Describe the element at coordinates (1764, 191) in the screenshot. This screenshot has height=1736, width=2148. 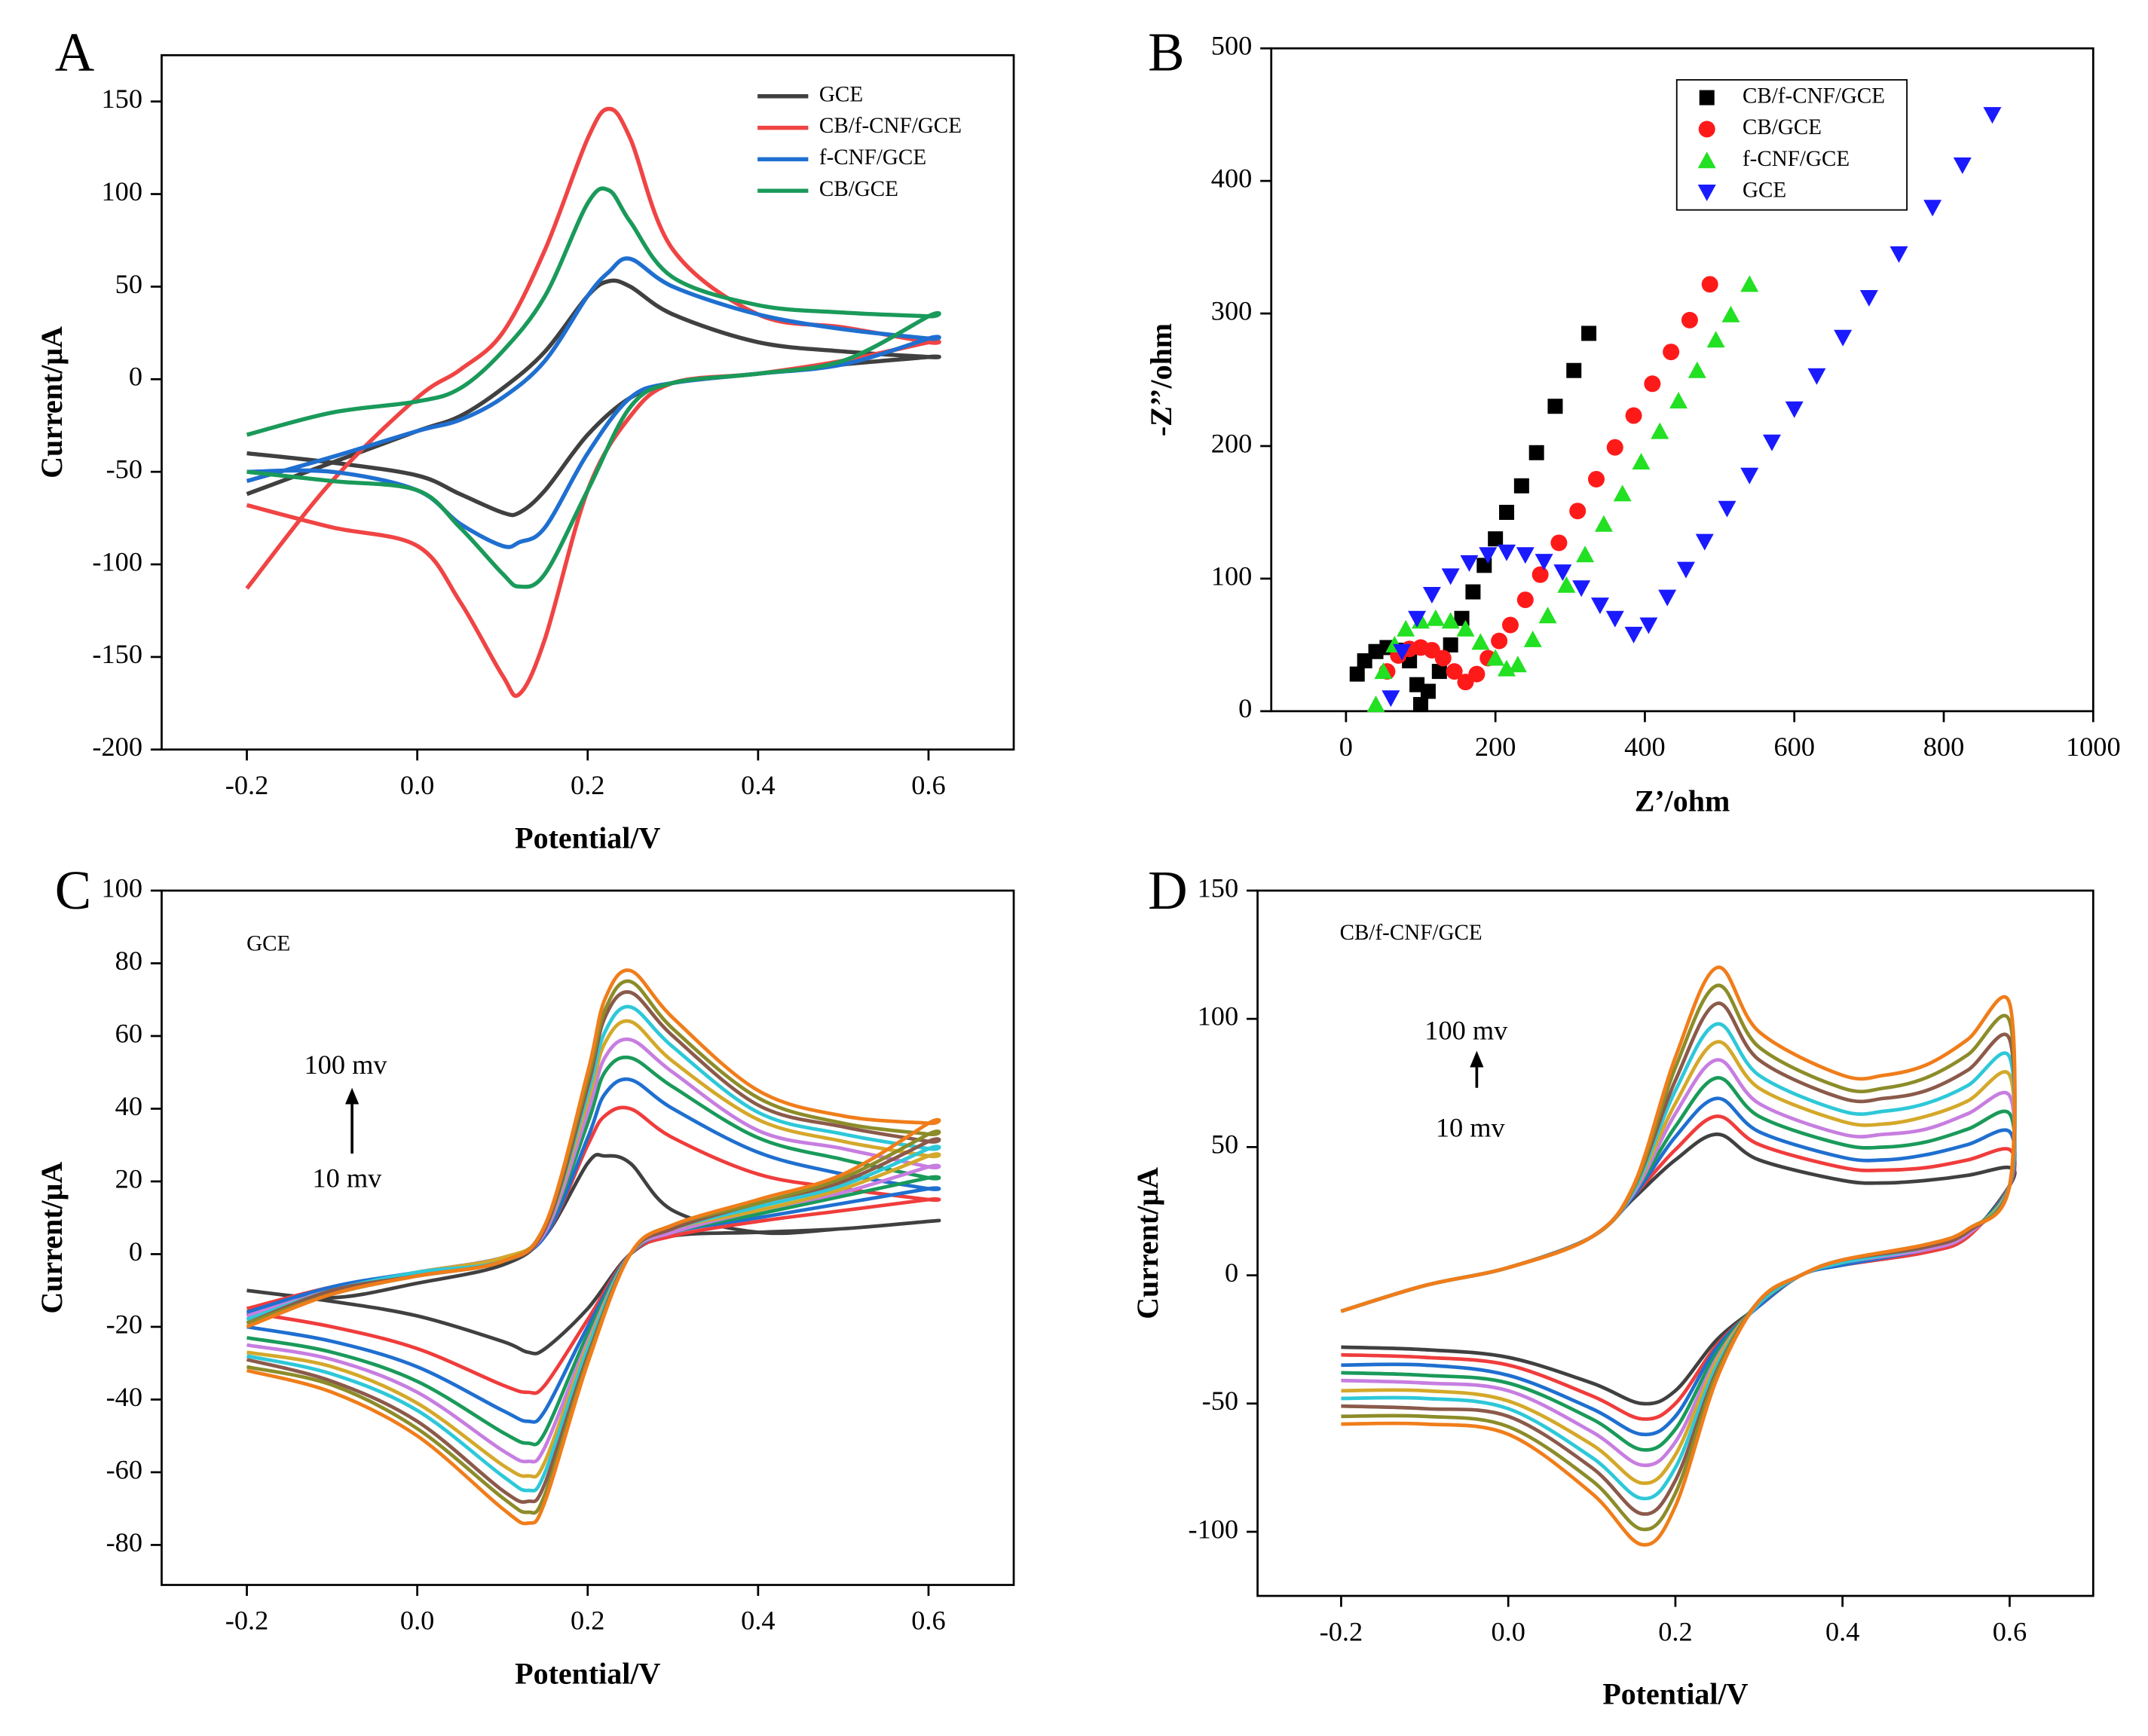
I see `legend-label: GCE` at that location.